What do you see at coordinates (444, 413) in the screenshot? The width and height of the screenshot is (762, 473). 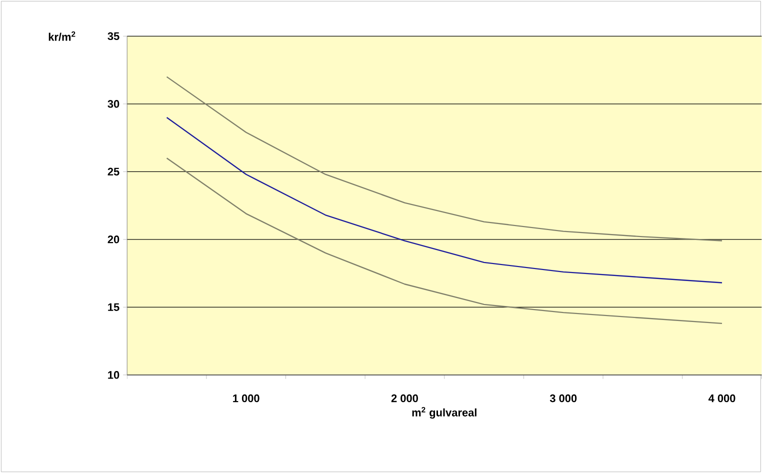 I see `x-axis-title: m$^{2}$ gulvareal` at bounding box center [444, 413].